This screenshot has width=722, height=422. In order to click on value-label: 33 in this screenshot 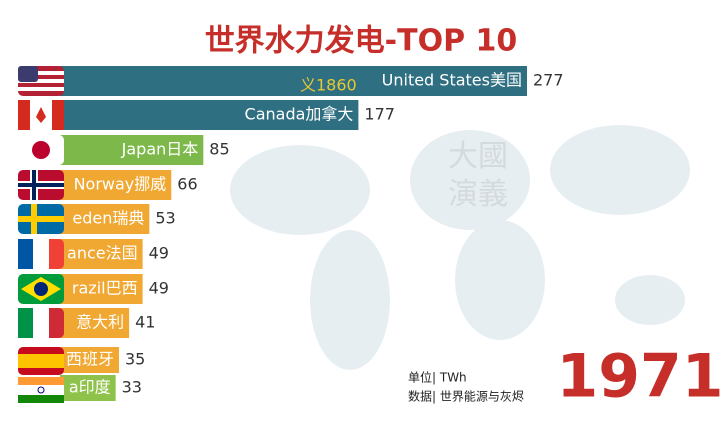, I will do `click(132, 387)`.